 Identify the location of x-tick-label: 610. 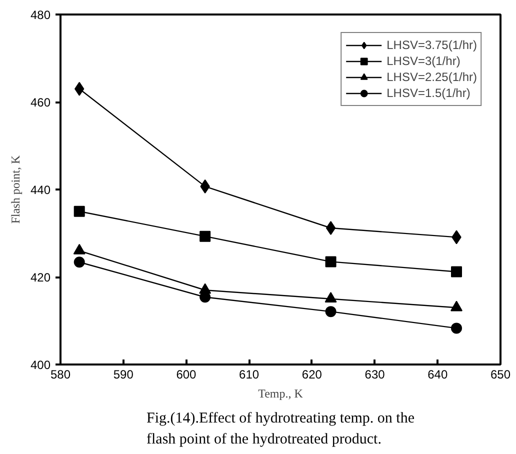
(249, 375).